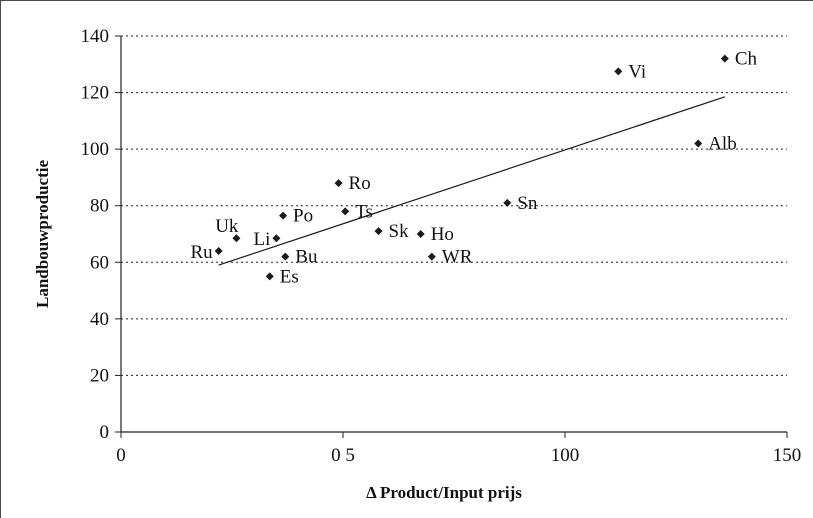 The width and height of the screenshot is (813, 518). Describe the element at coordinates (565, 455) in the screenshot. I see `x-tick-label-100: 100` at that location.